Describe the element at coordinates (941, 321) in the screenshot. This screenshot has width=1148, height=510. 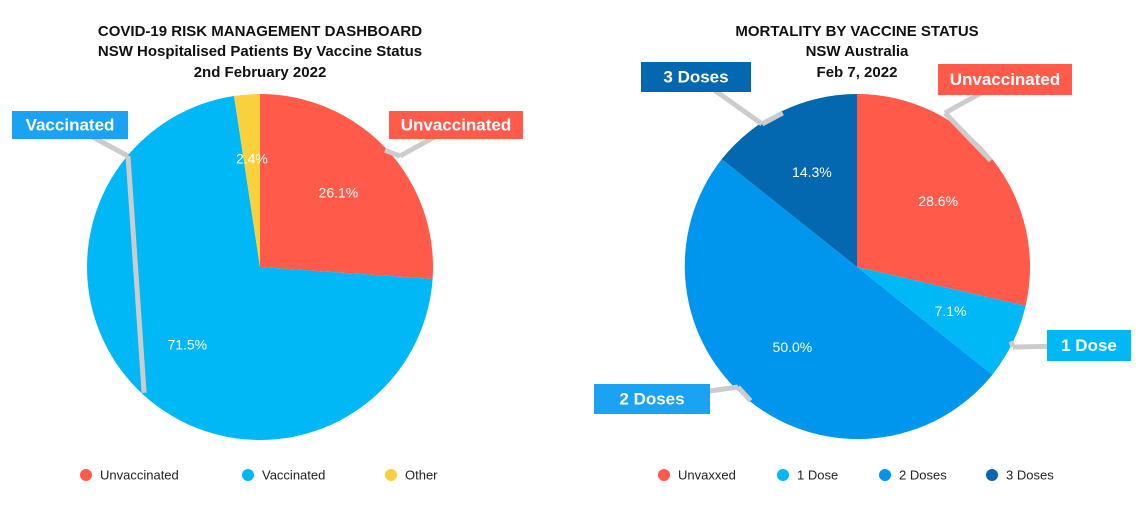
I see `pie-slice-1-dose` at that location.